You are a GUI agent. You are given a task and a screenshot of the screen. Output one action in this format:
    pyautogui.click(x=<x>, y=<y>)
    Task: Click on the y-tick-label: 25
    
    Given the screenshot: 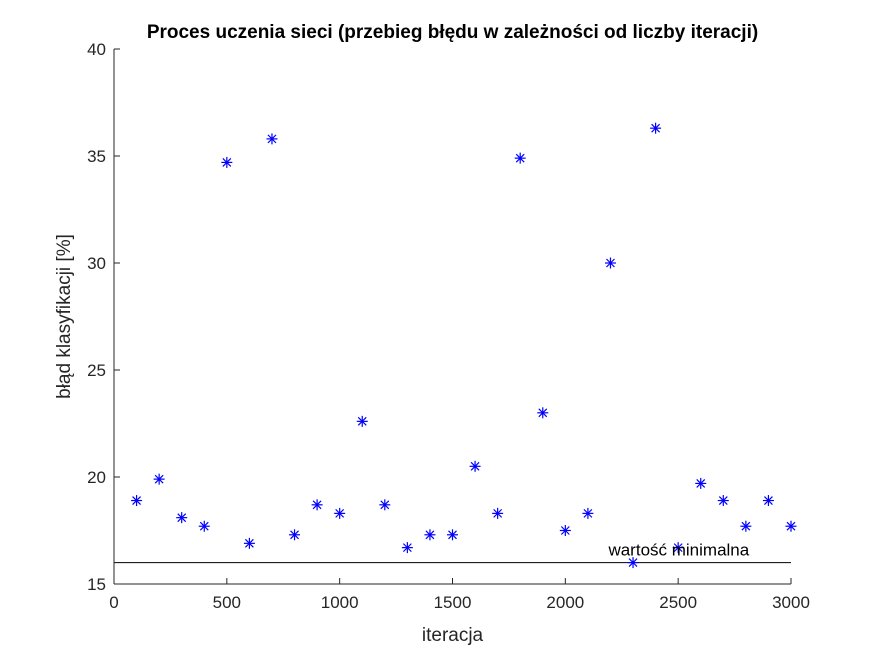 What is the action you would take?
    pyautogui.click(x=96, y=370)
    